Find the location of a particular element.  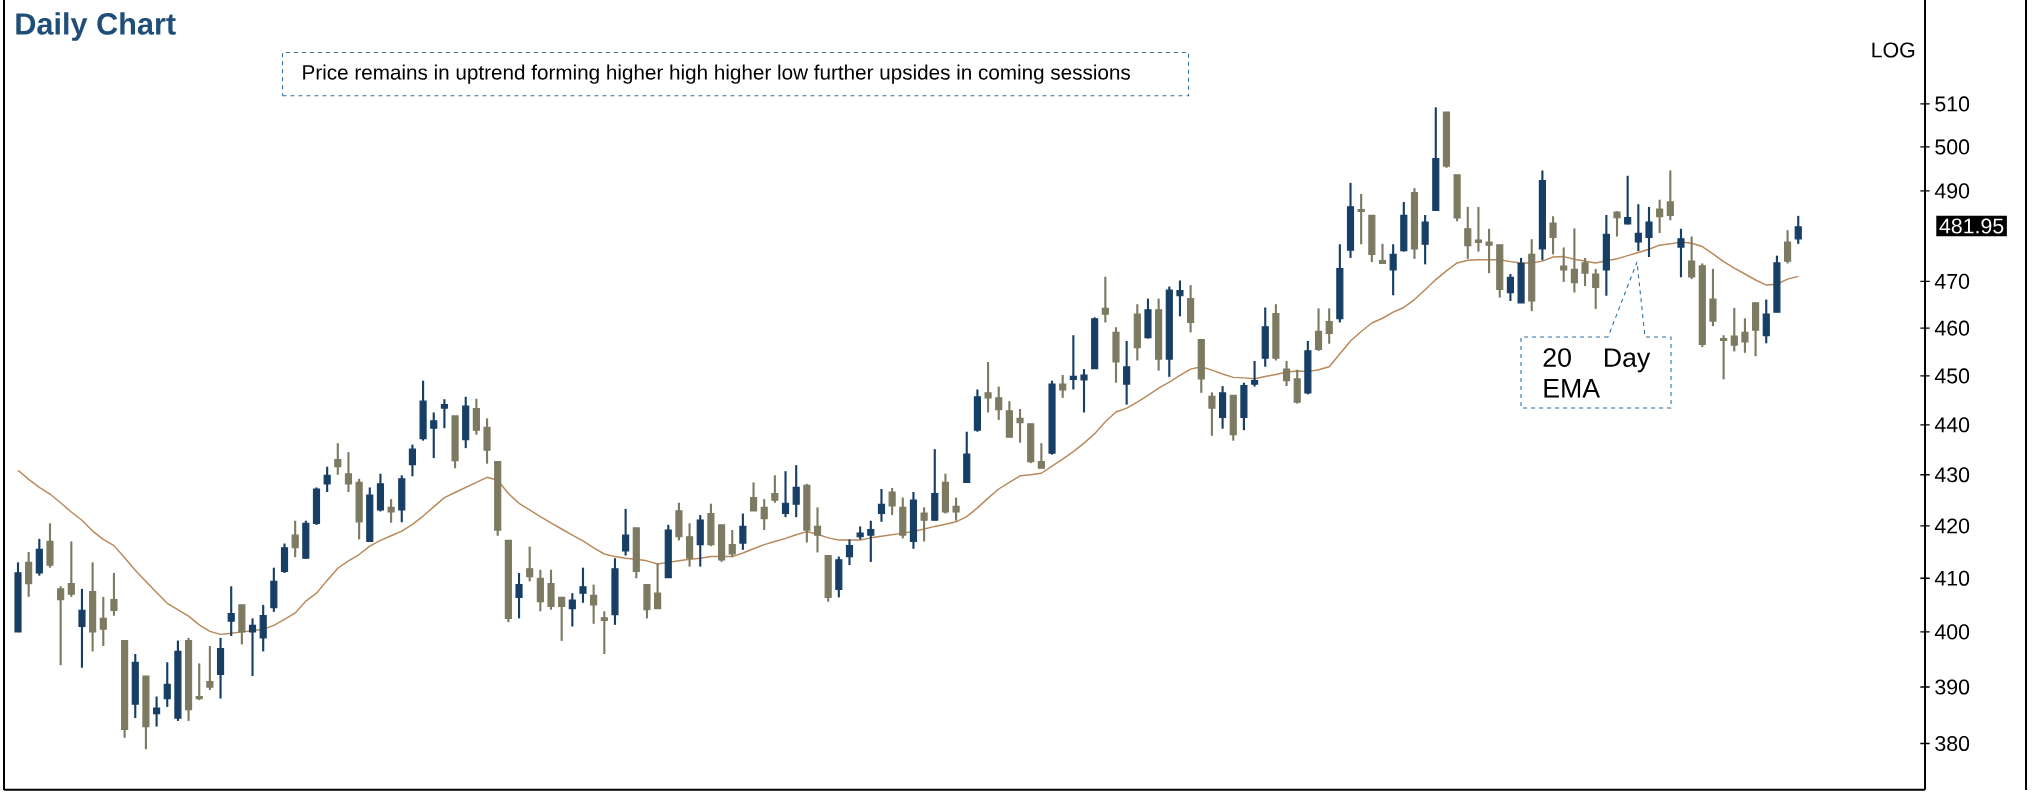

text: LOG is located at coordinates (1893, 50).